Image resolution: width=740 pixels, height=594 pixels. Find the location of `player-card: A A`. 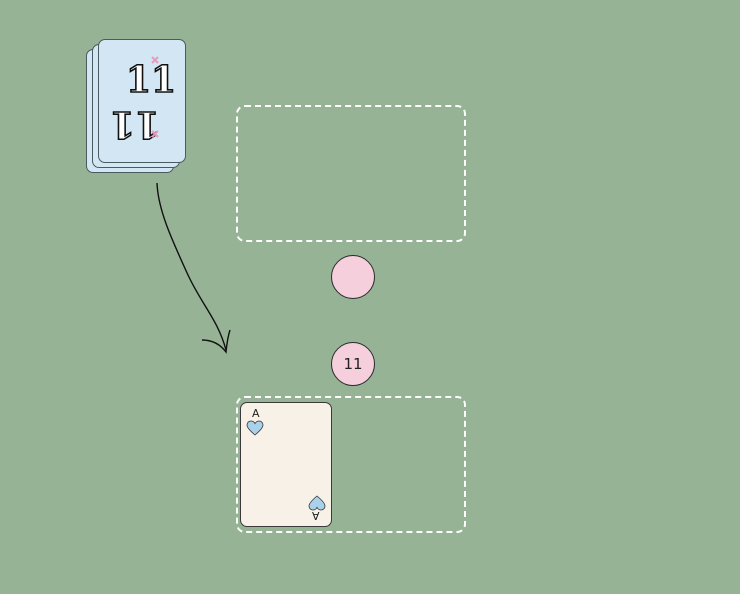

player-card: A A is located at coordinates (286, 464).